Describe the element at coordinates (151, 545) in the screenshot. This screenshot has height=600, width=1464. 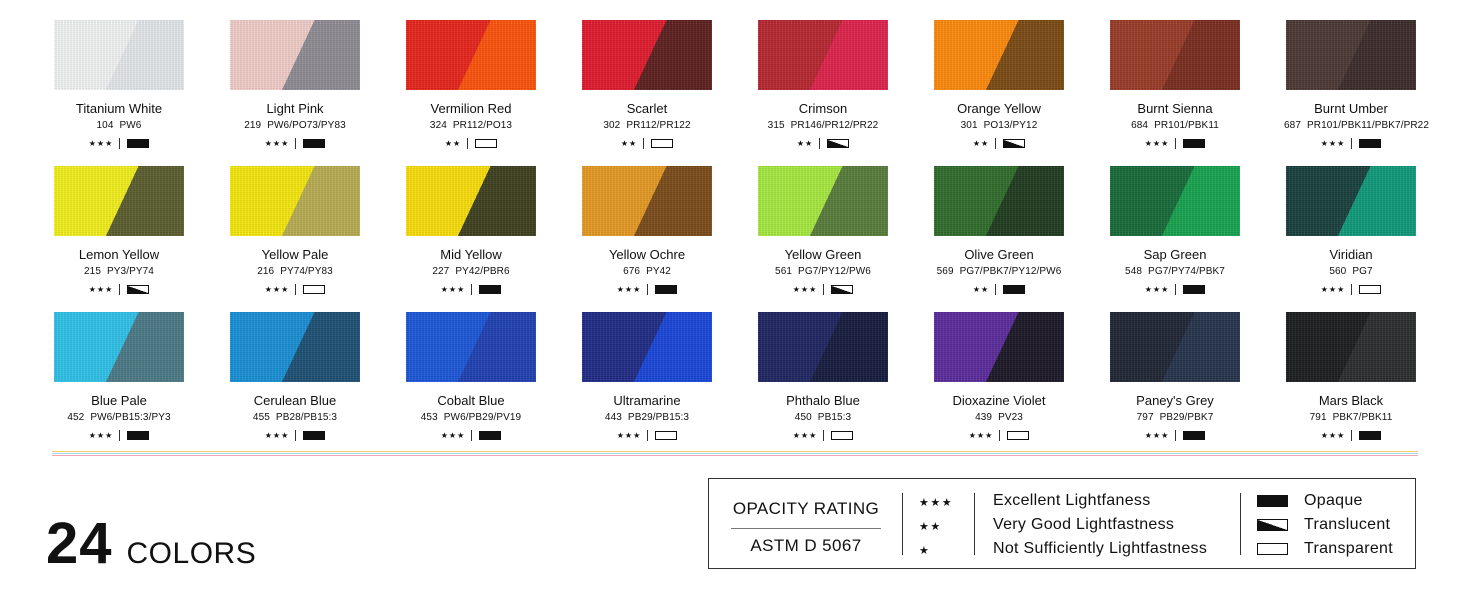
I see `color-count: 24 COLORS` at that location.